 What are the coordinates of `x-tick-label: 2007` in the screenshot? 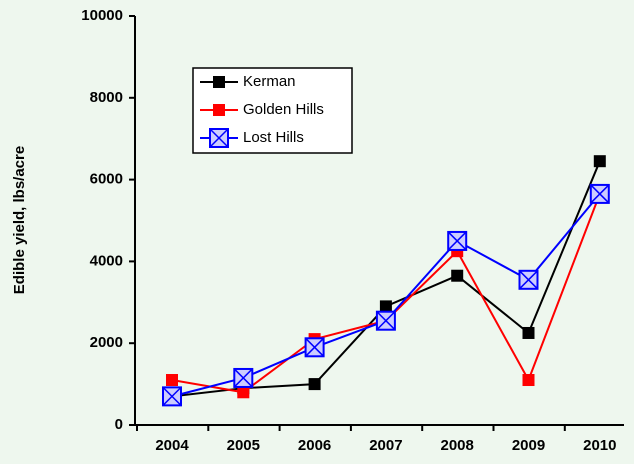 It's located at (385, 445).